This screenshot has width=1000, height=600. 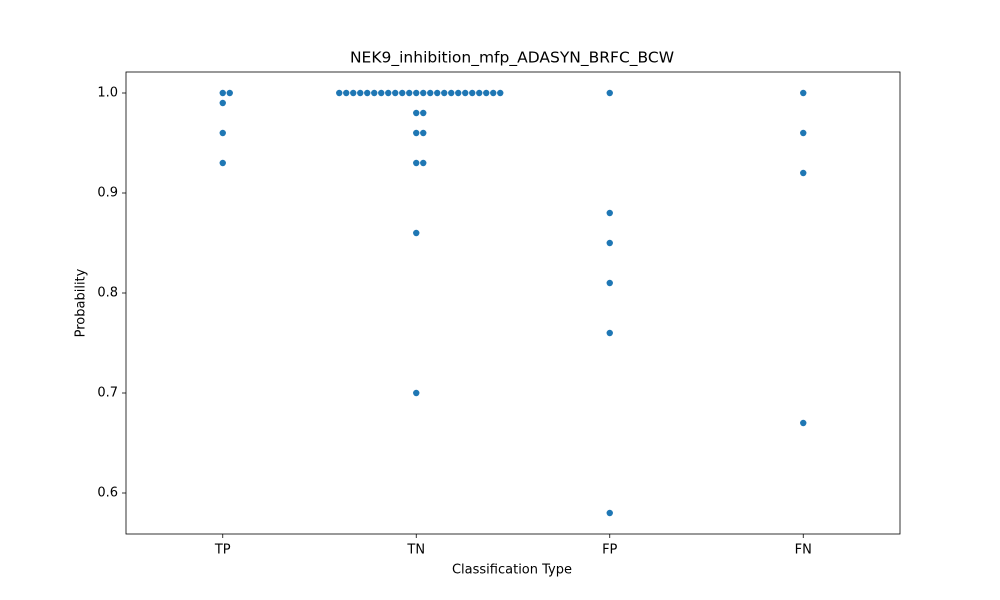 What do you see at coordinates (107, 93) in the screenshot?
I see `y-tick-label: 1.0` at bounding box center [107, 93].